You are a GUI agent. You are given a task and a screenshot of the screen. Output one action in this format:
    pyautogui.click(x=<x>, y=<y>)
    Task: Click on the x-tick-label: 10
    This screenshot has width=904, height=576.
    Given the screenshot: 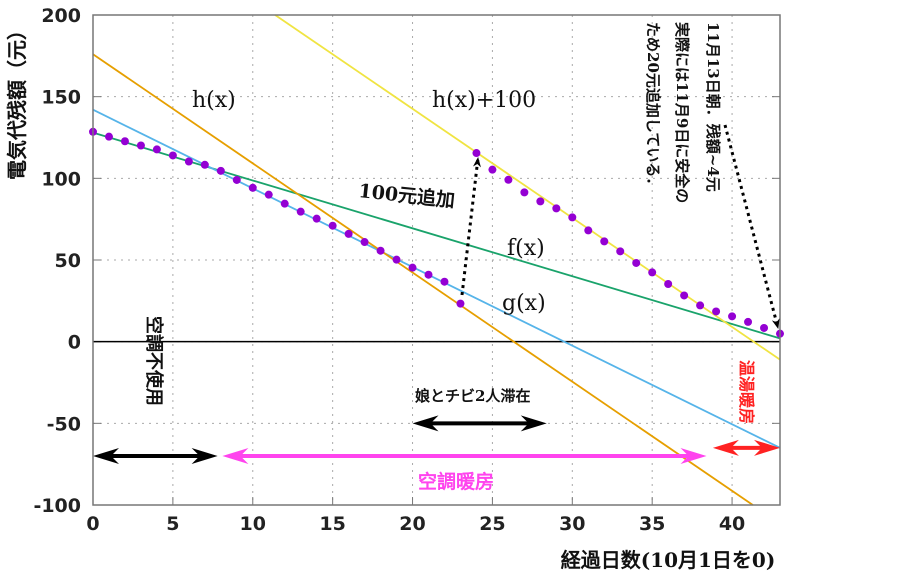 What is the action you would take?
    pyautogui.click(x=253, y=524)
    